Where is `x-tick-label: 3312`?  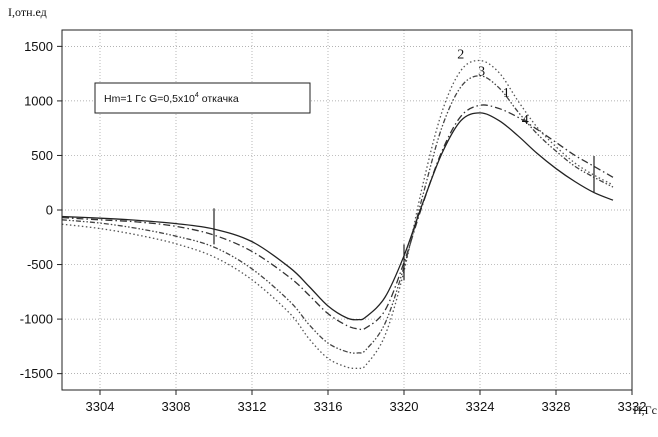
x-tick-label: 3312 is located at coordinates (252, 406).